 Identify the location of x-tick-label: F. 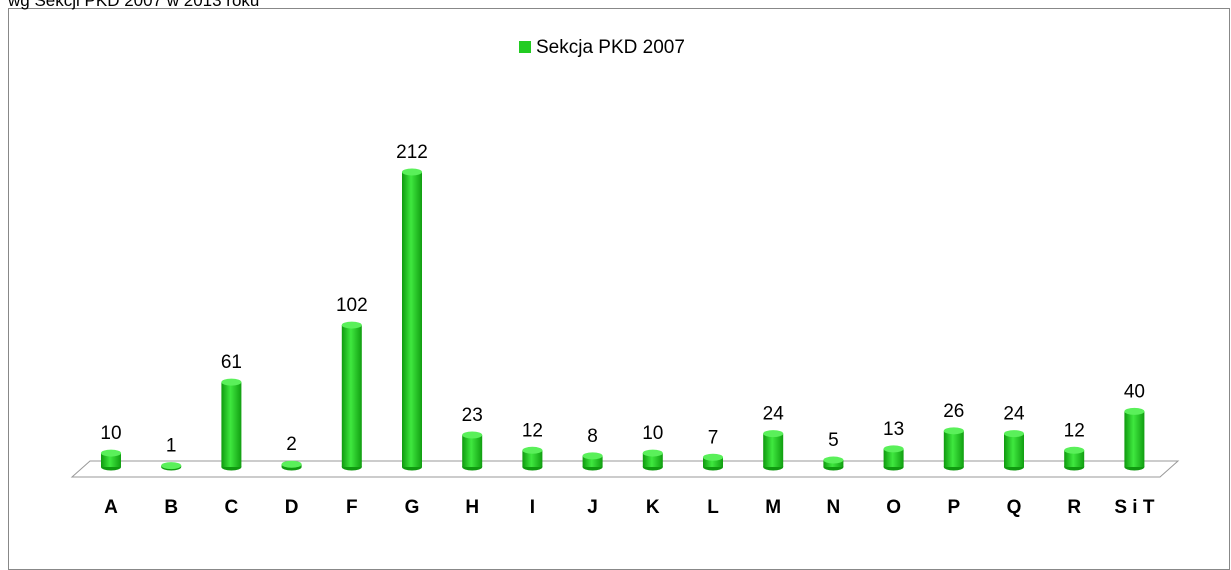
(351, 507).